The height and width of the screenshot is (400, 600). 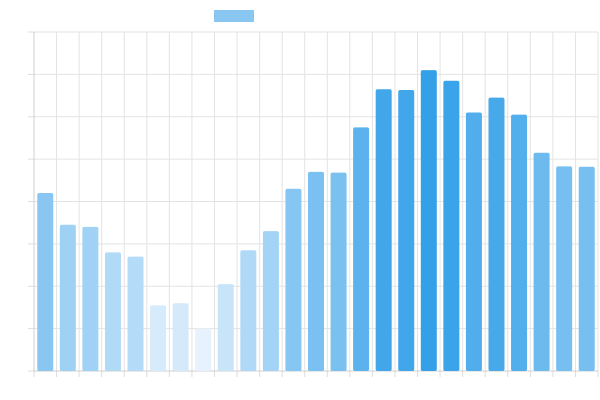 I want to click on legend-swatch, so click(x=234, y=16).